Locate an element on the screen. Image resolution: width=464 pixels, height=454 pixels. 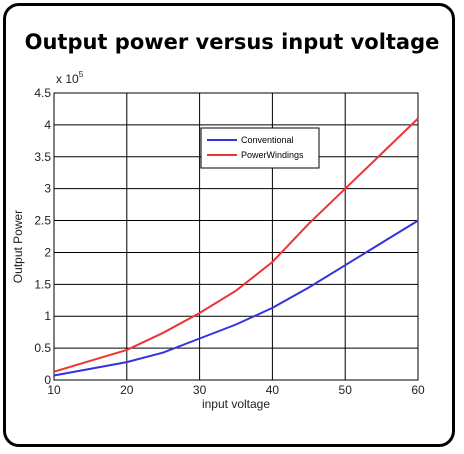
y-axis-label: Output Power is located at coordinates (18, 246).